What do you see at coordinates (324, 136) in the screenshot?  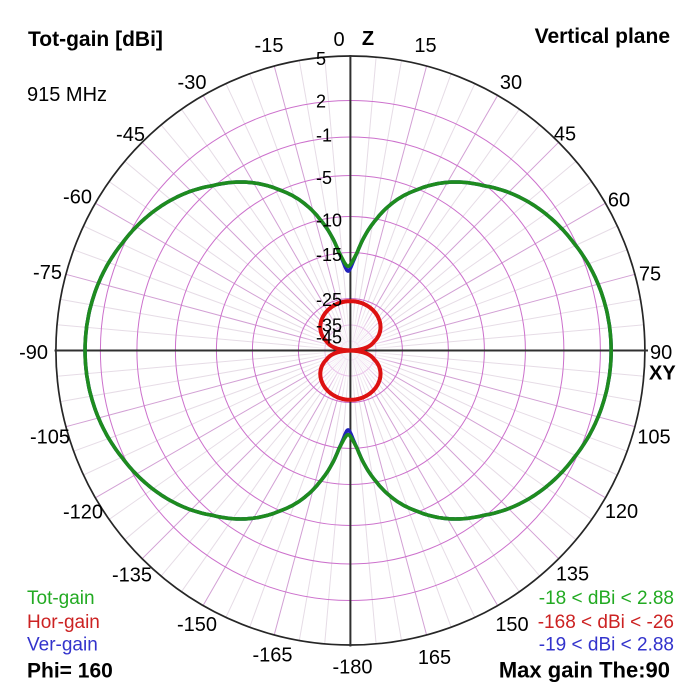 I see `svg-text: -1` at bounding box center [324, 136].